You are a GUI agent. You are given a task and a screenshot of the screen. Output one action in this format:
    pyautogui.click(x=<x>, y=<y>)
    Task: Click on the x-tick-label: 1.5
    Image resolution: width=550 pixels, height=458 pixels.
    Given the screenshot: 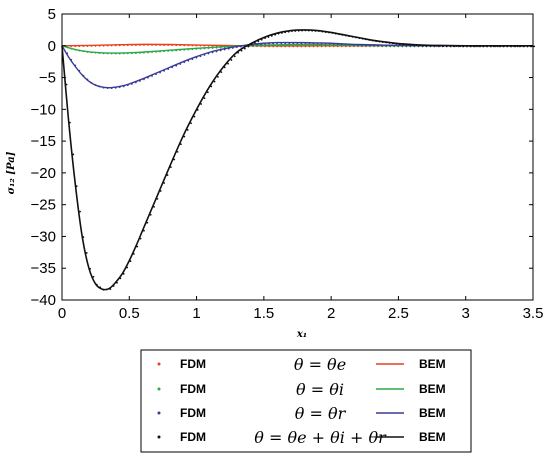 What is the action you would take?
    pyautogui.click(x=263, y=313)
    